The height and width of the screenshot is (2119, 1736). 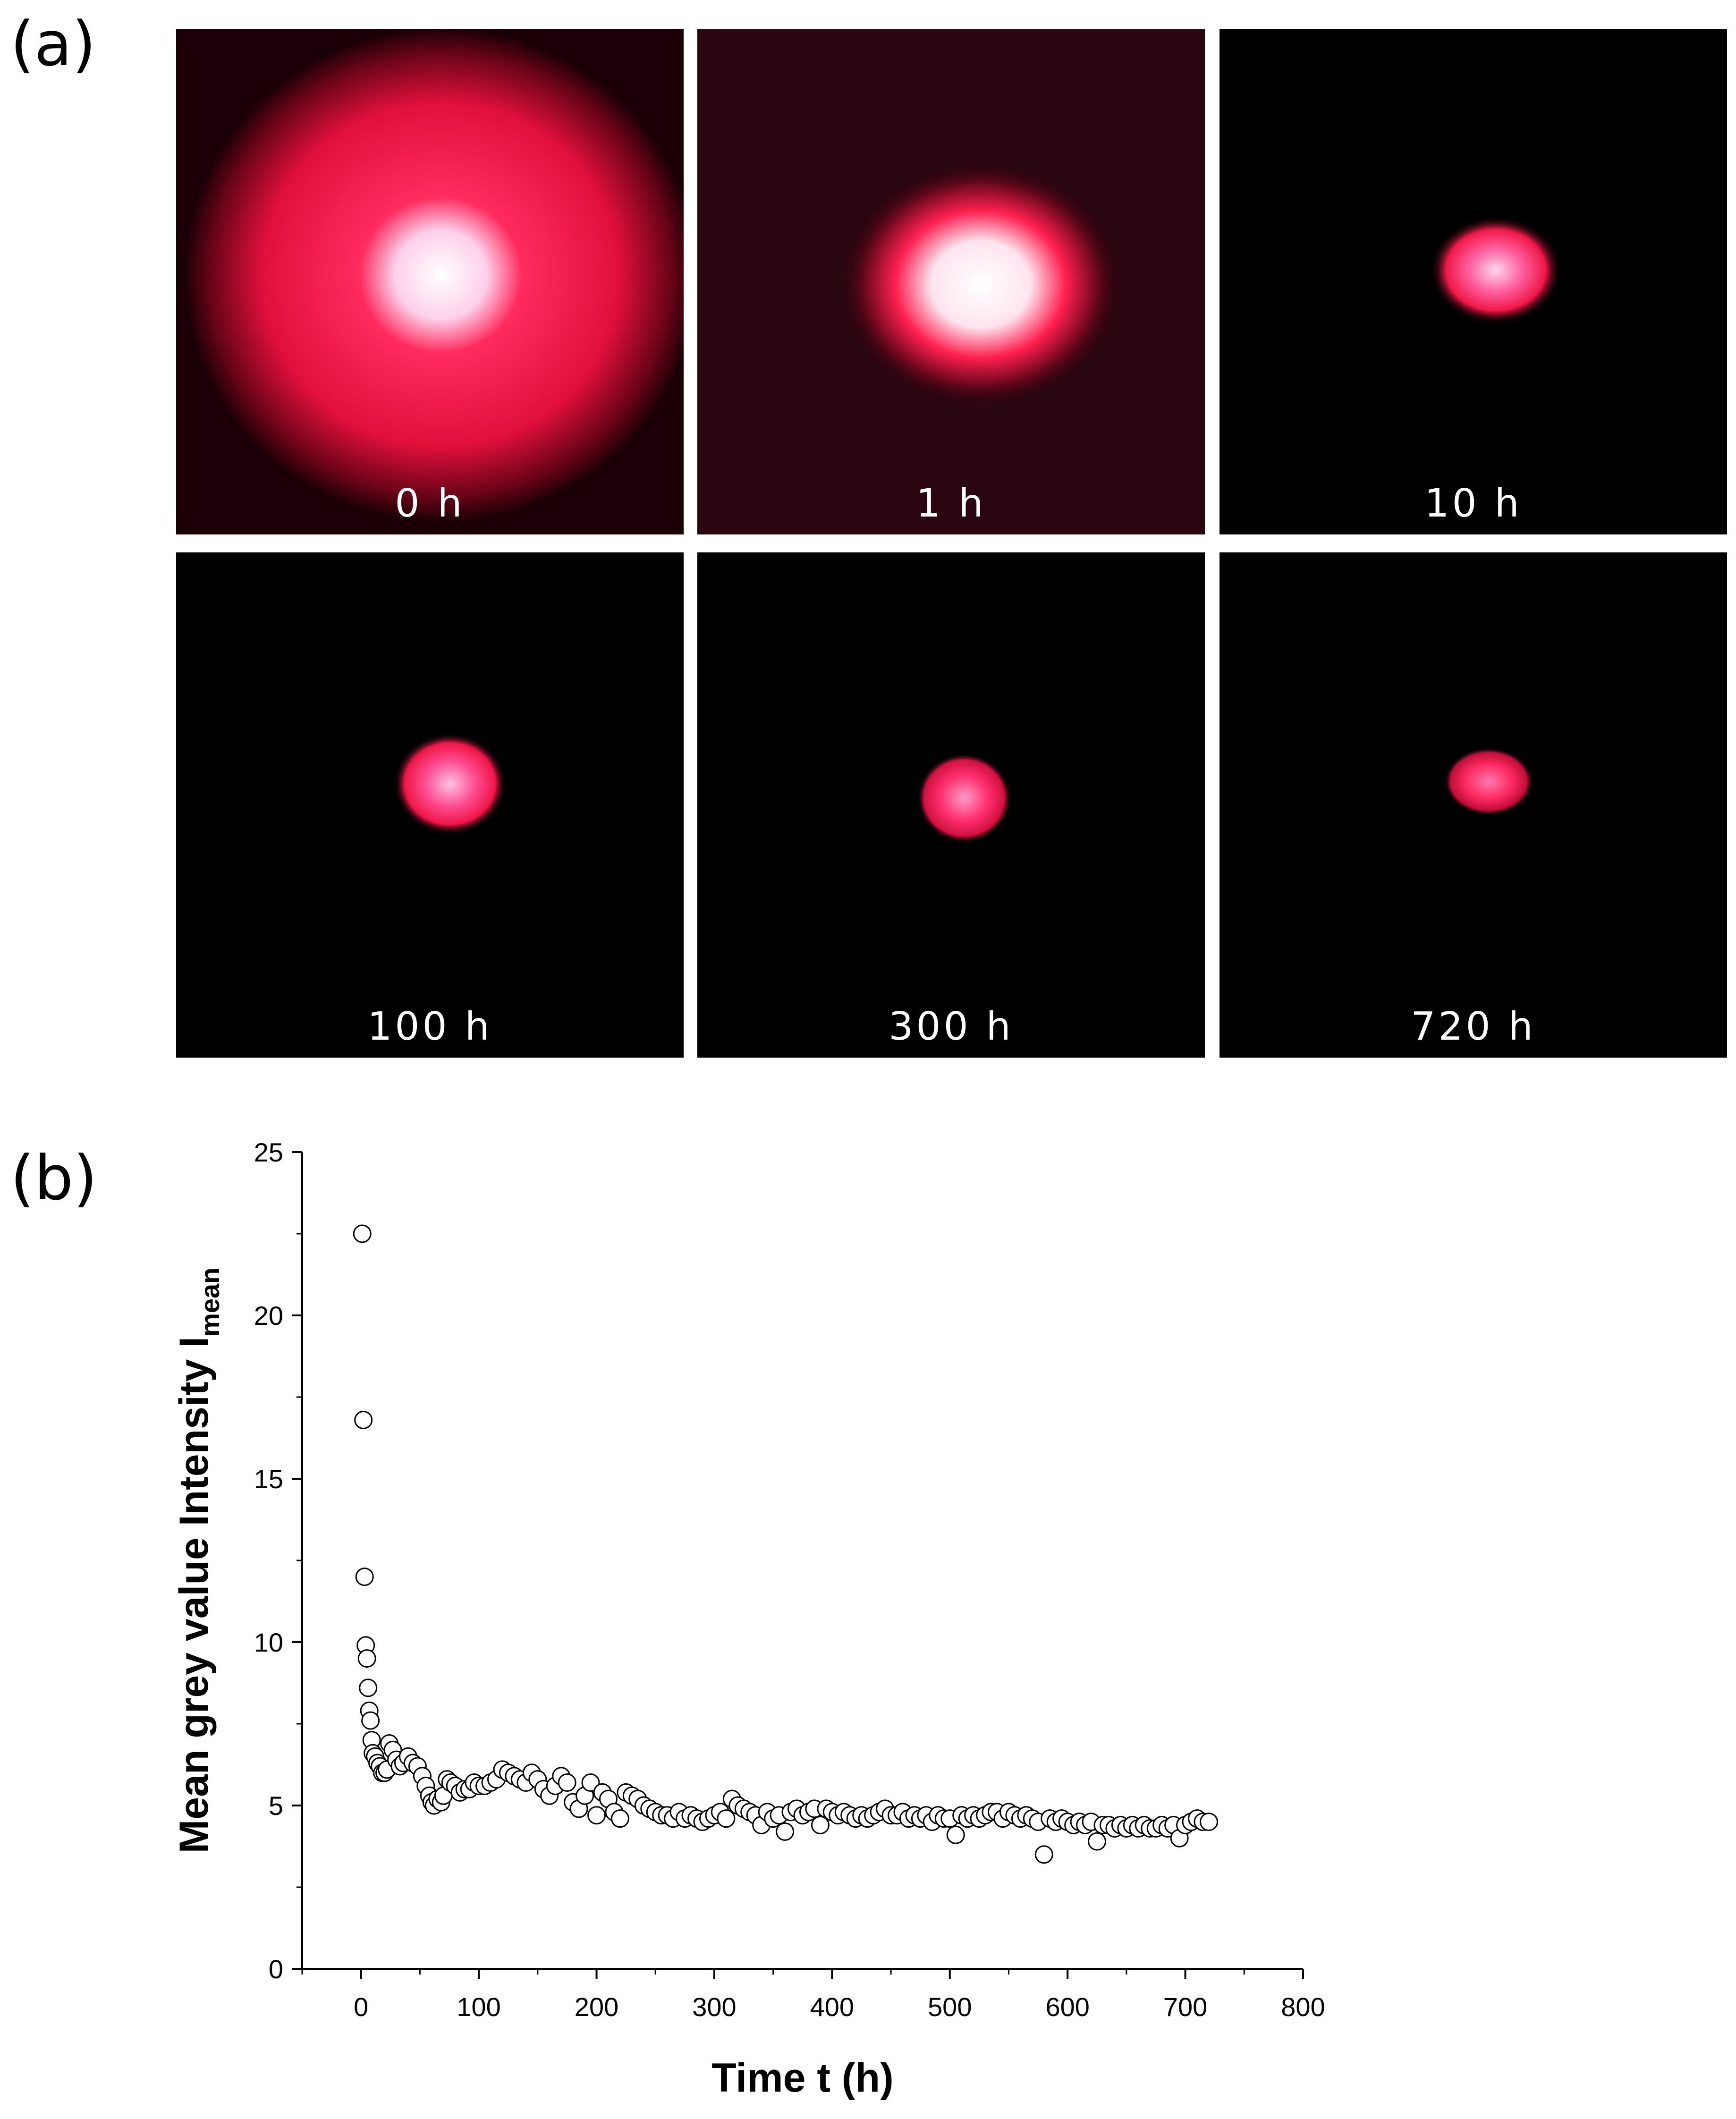 I want to click on x-tick-label: 600, so click(x=1067, y=2007).